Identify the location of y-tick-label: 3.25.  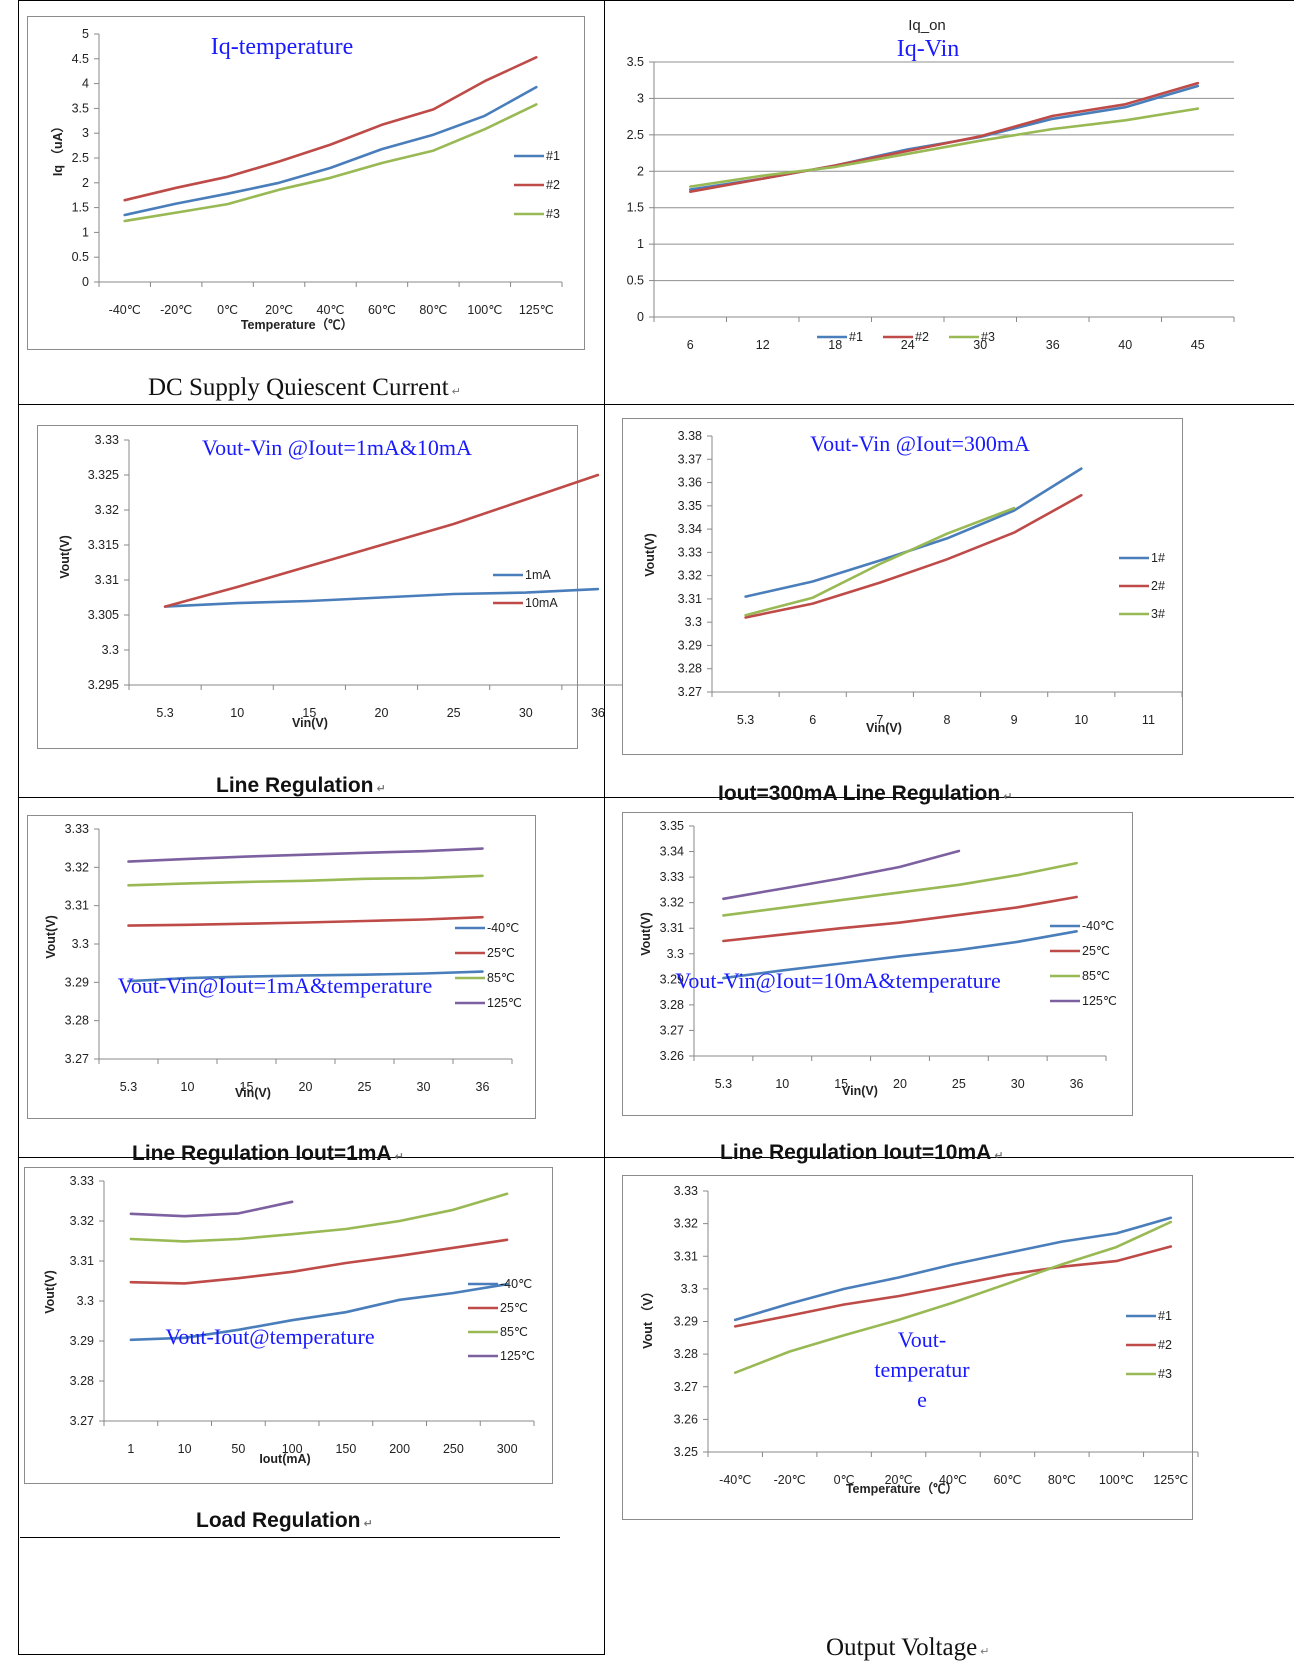
(686, 1452).